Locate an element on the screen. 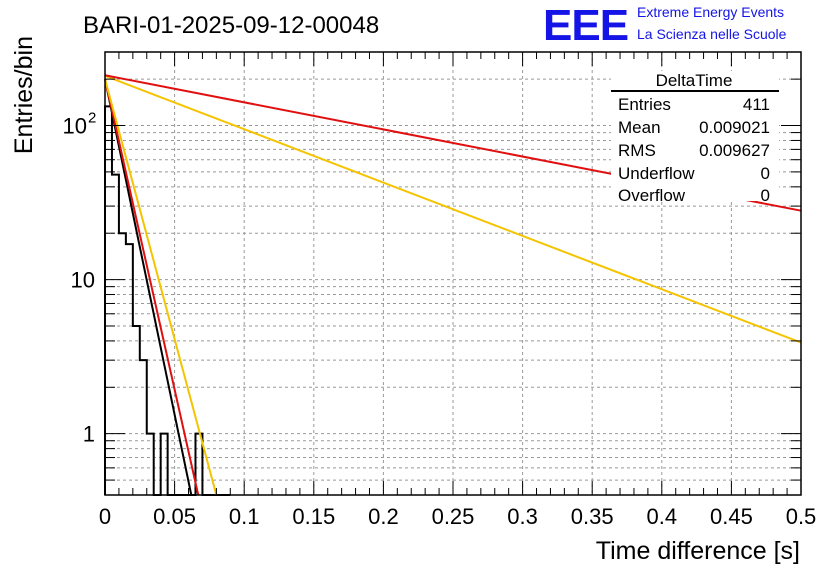 This screenshot has height=572, width=836. stats-mean-label: Mean is located at coordinates (639, 127).